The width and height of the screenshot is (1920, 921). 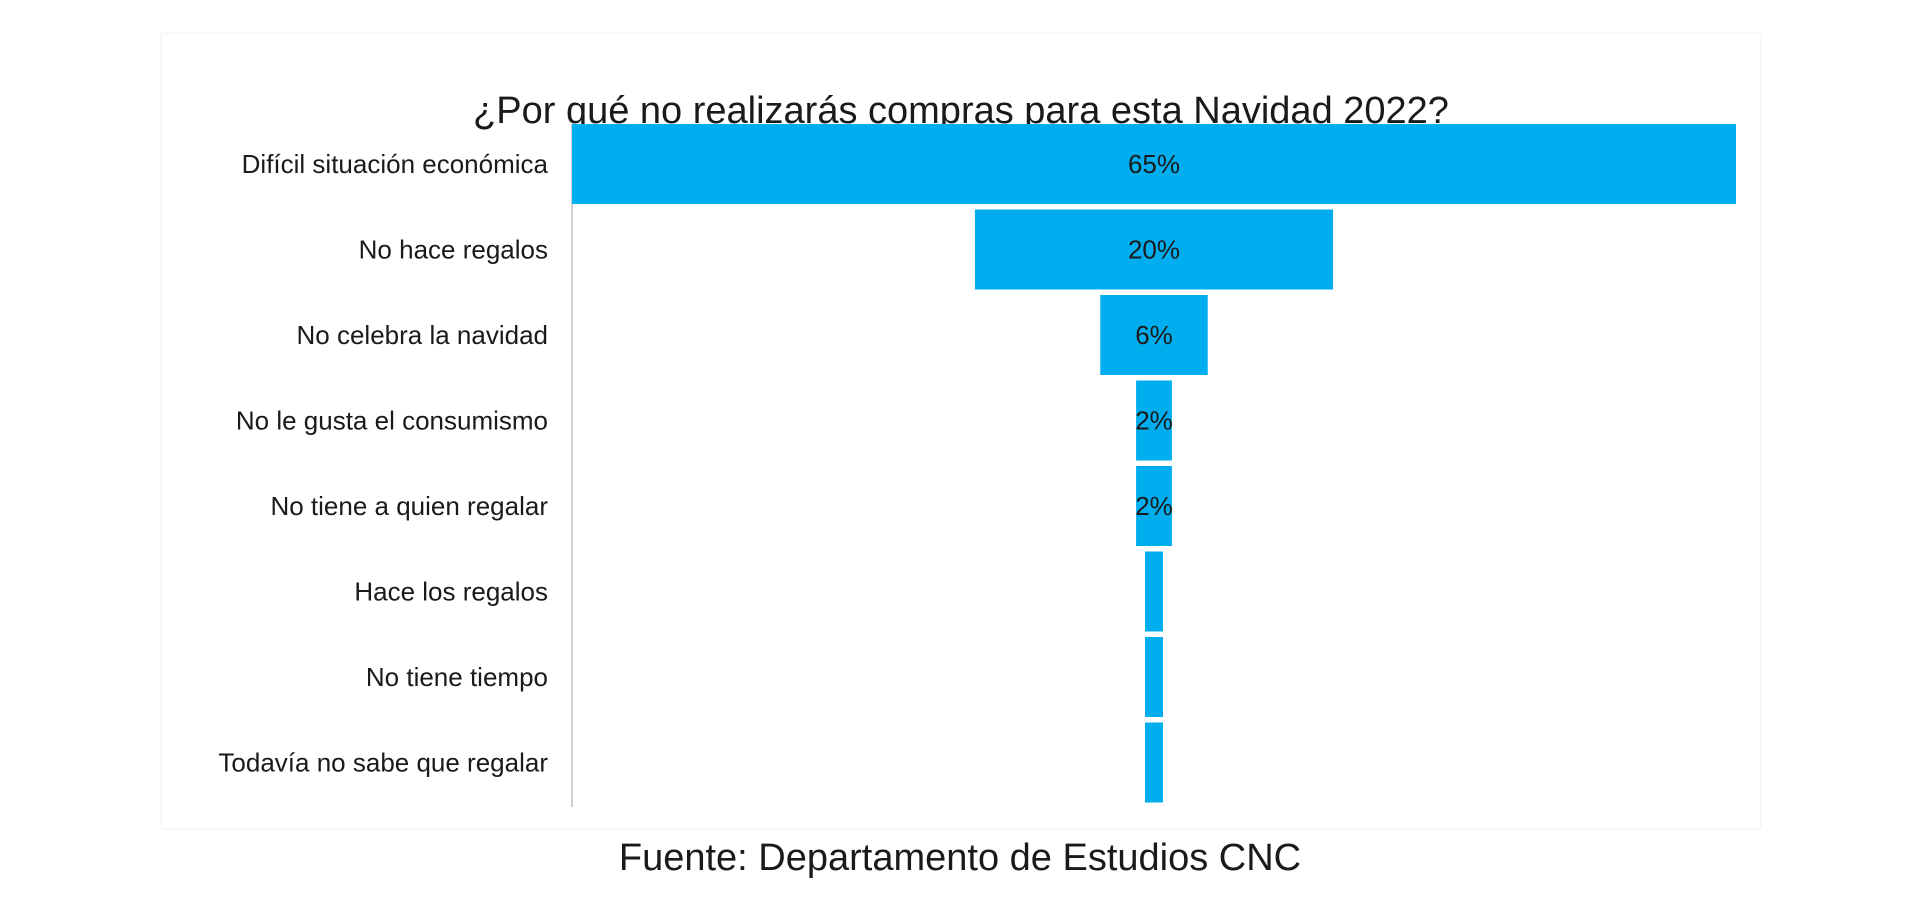 What do you see at coordinates (383, 763) in the screenshot?
I see `category-label: Todavía no sabe que regalar` at bounding box center [383, 763].